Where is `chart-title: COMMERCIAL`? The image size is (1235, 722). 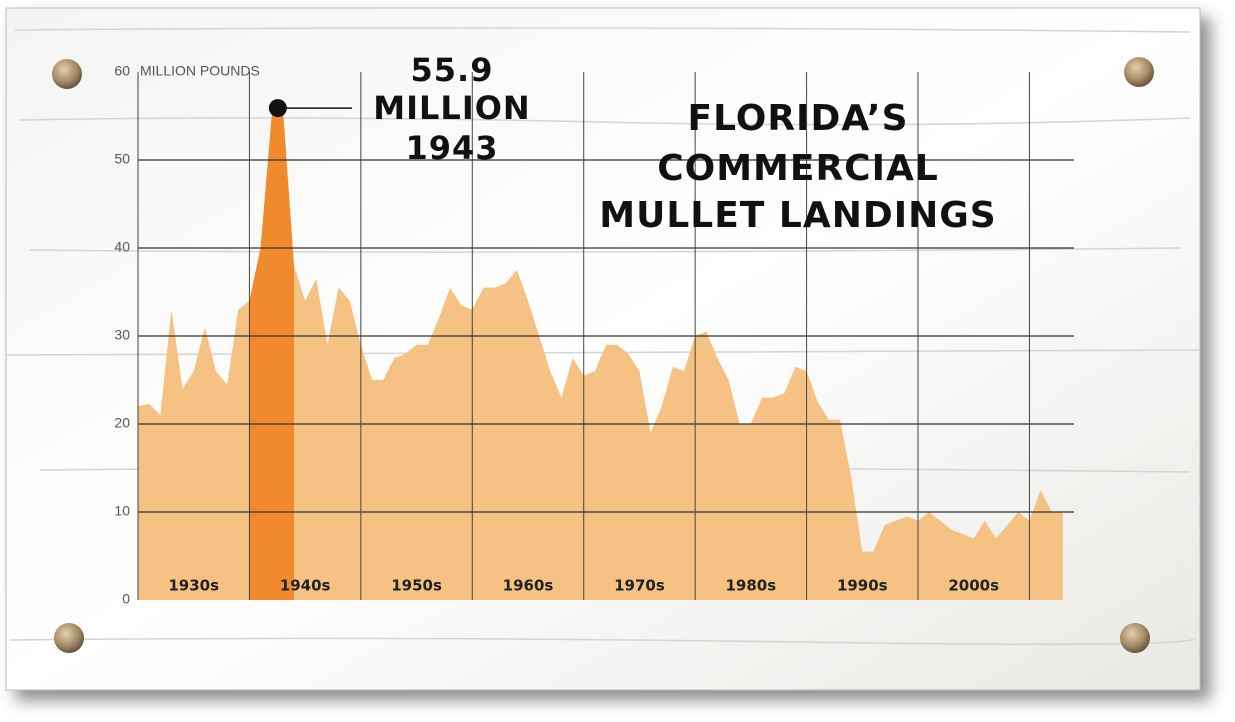 chart-title: COMMERCIAL is located at coordinates (798, 168).